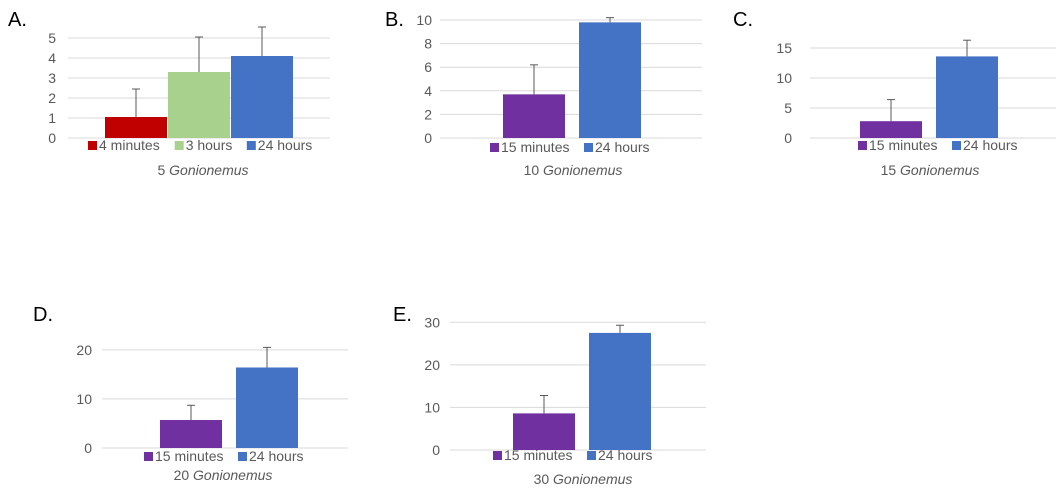 This screenshot has height=500, width=1060. Describe the element at coordinates (930, 170) in the screenshot. I see `chart-caption: 15 Gonionemus` at that location.